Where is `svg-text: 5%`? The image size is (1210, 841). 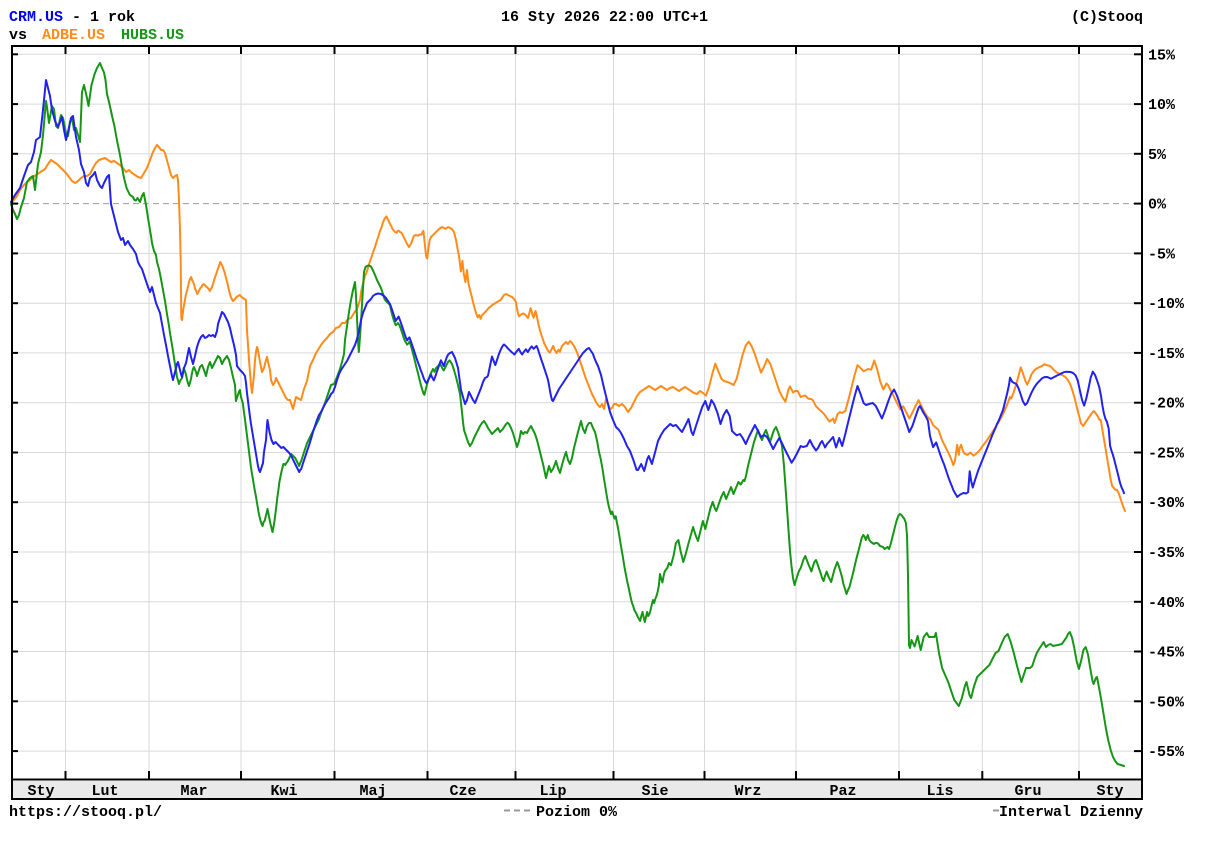 svg-text: 5% is located at coordinates (1157, 155).